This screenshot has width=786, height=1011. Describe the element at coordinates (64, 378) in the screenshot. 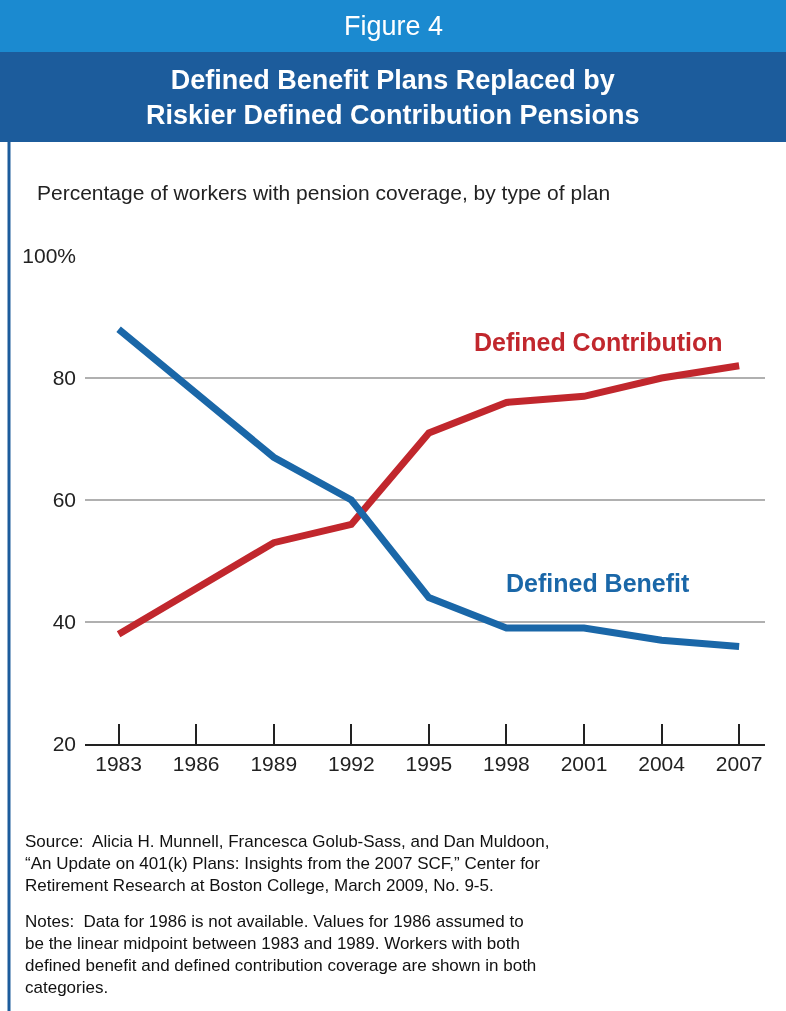

I see `y-tick-label: 80` at that location.